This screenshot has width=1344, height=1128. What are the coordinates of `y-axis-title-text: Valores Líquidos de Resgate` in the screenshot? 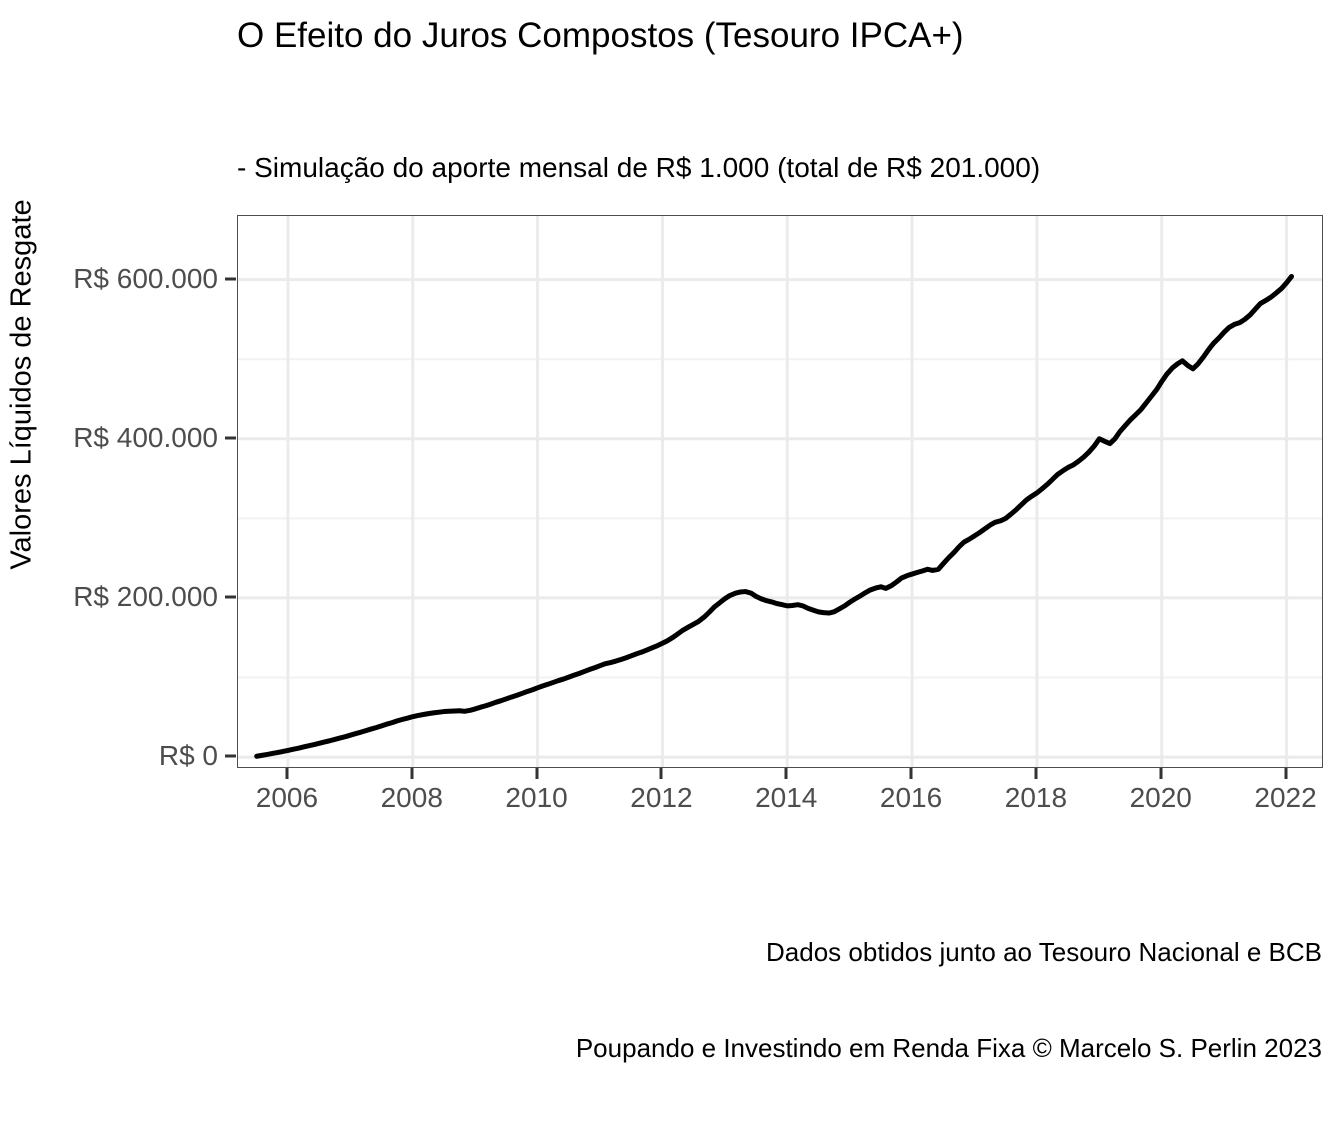 It's located at (21, 384).